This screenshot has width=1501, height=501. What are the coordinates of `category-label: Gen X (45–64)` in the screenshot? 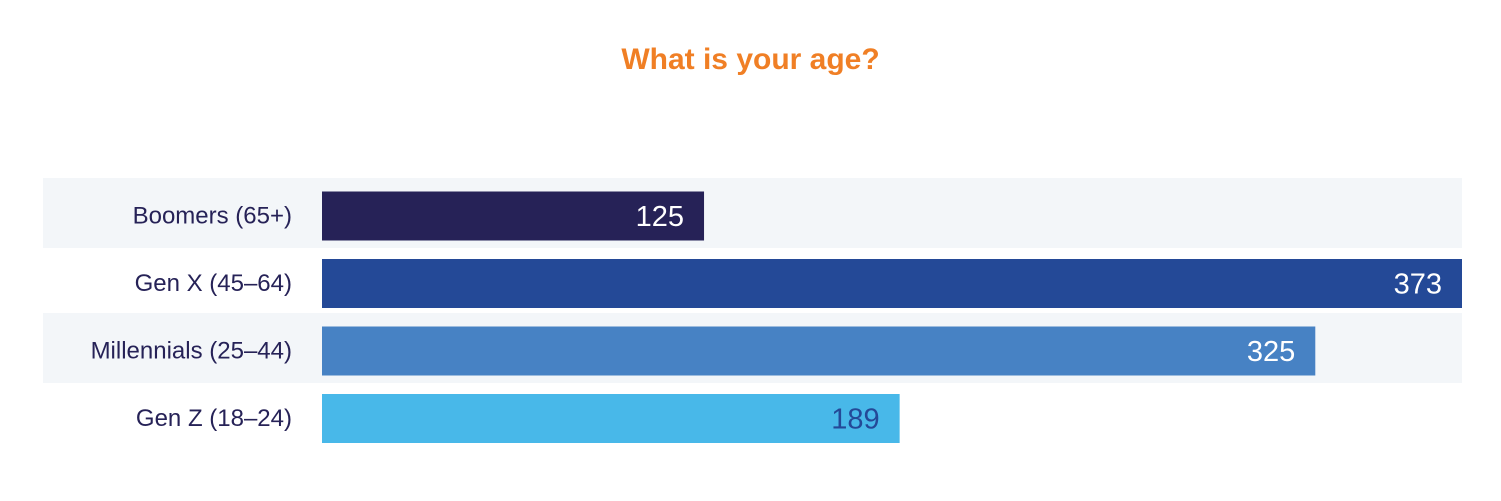 It's located at (213, 283).